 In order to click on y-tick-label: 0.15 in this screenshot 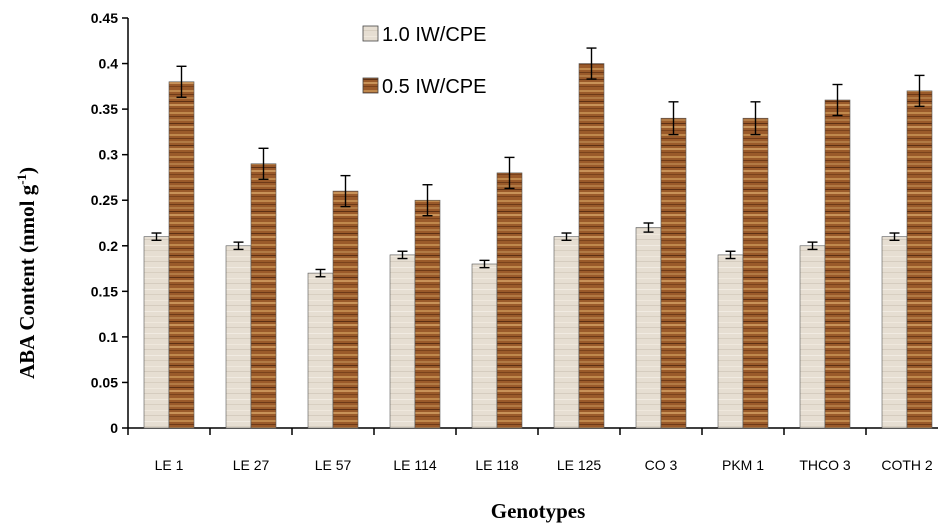, I will do `click(104, 291)`.